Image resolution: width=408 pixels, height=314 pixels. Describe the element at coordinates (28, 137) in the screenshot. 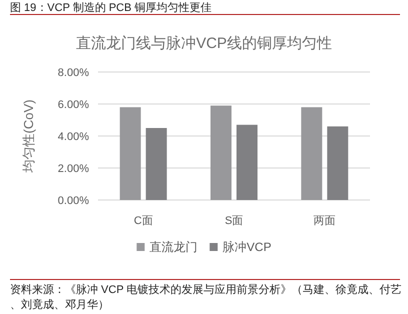

I see `y-axis-title: 均匀性(CoV)` at that location.